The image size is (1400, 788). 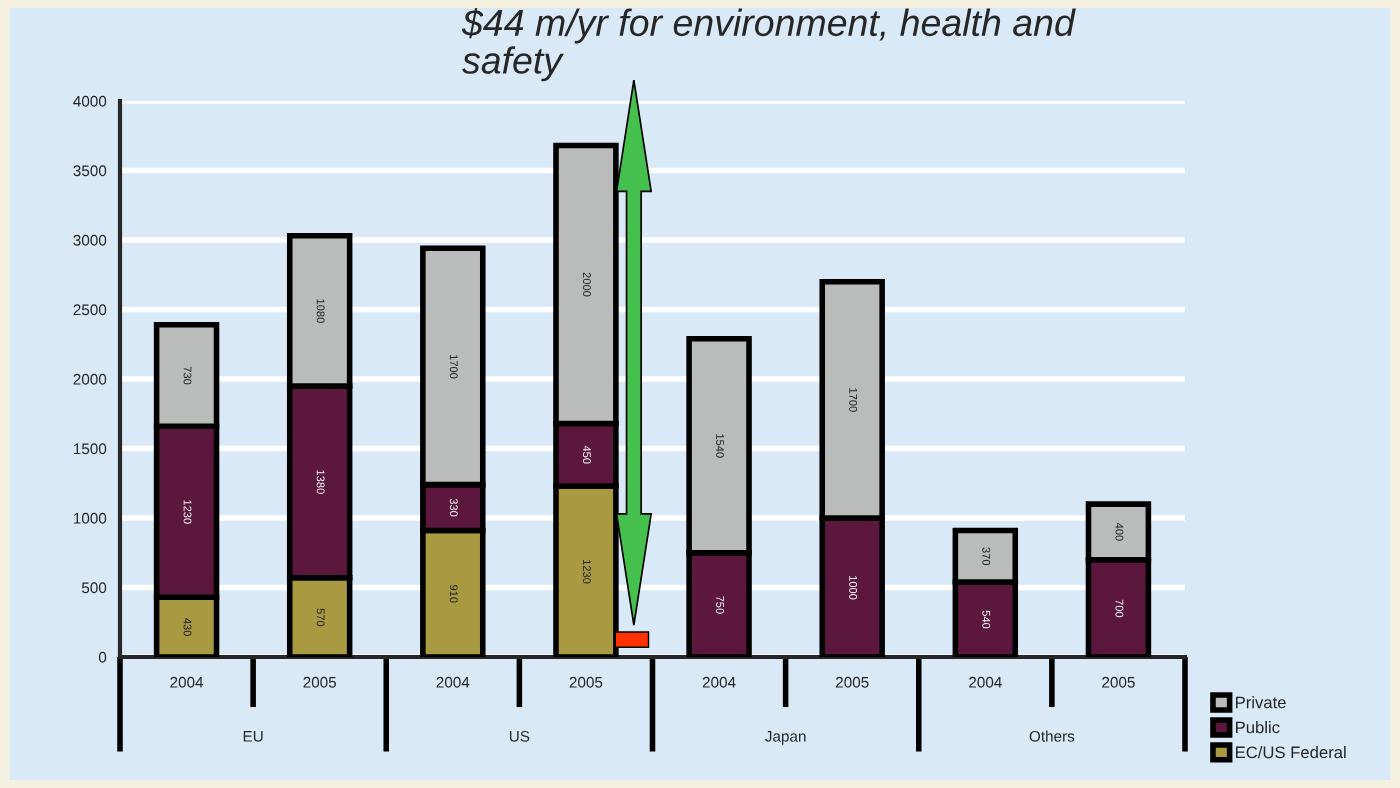 I want to click on y-tick-label: 1500, so click(x=90, y=449).